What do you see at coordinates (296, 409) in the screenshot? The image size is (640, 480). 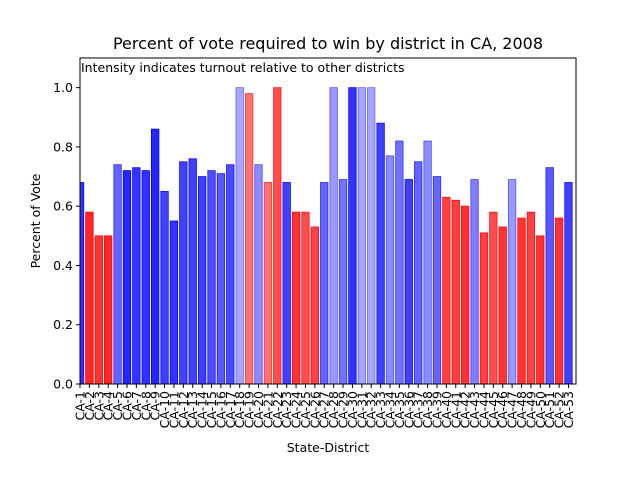 I see `x-tick-label: CA-24` at bounding box center [296, 409].